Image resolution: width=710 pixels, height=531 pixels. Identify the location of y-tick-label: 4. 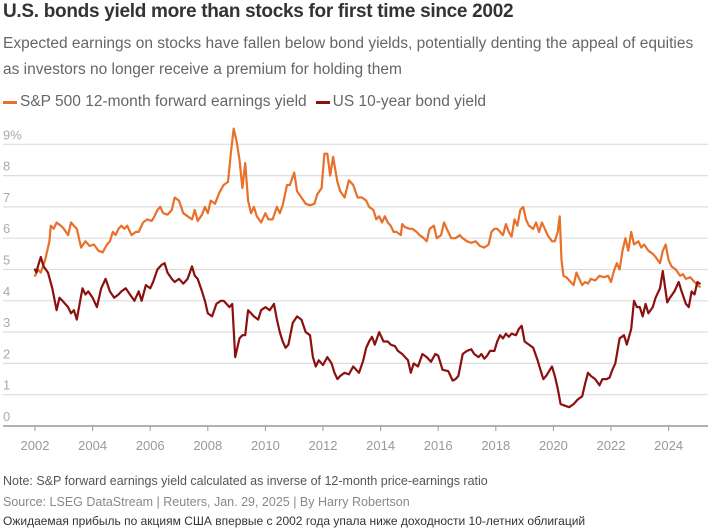
(6, 291).